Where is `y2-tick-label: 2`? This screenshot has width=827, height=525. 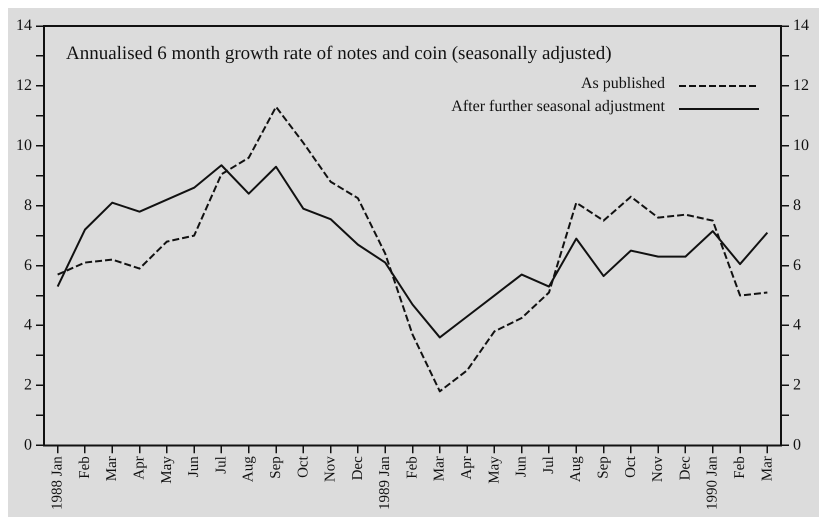 y2-tick-label: 2 is located at coordinates (797, 385).